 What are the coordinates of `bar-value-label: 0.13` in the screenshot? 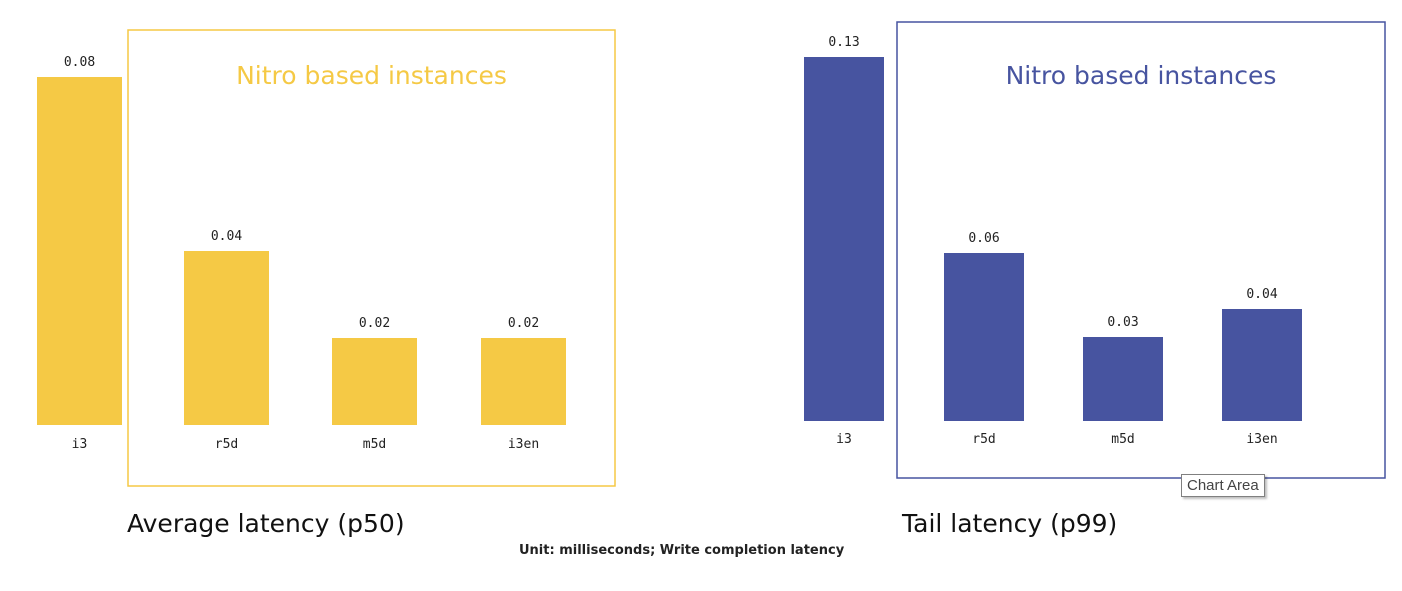 It's located at (843, 42).